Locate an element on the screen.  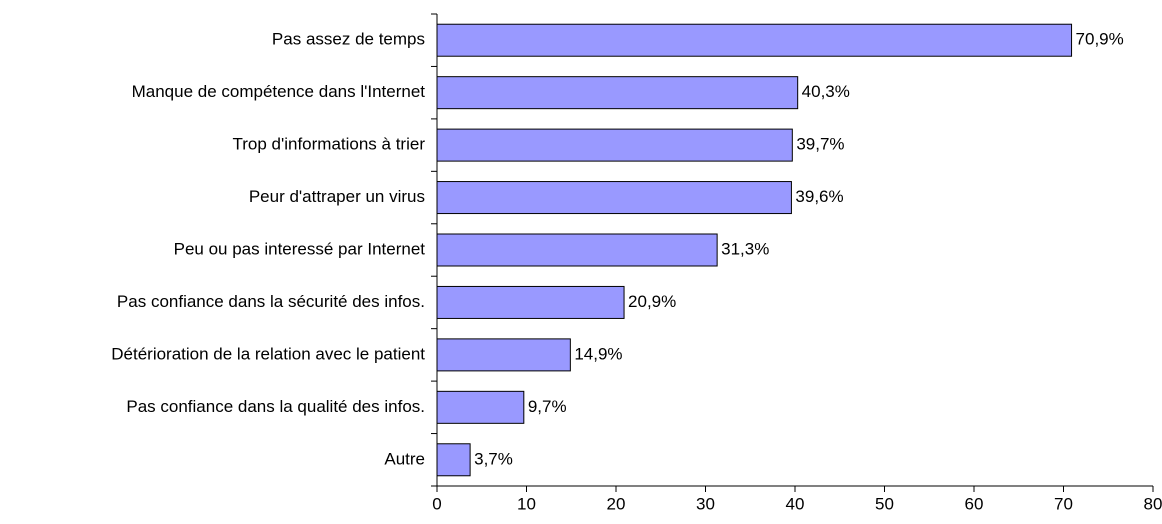
x-tick-label: 80 is located at coordinates (1153, 503).